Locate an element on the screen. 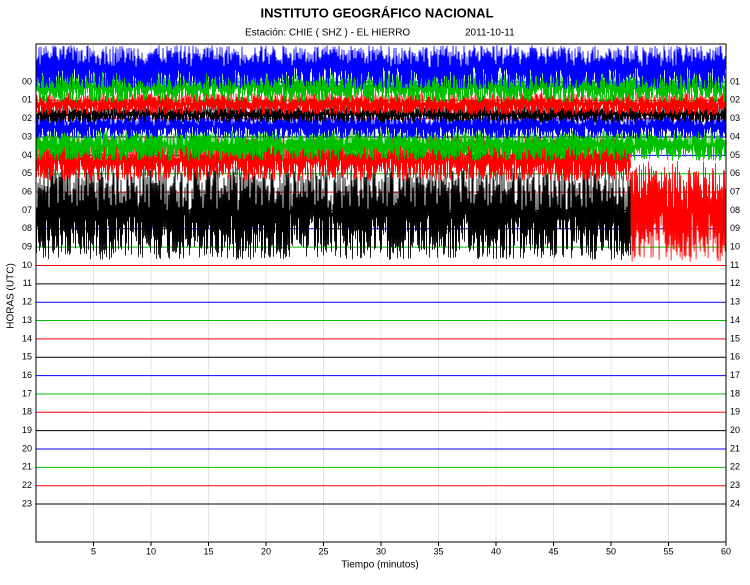  row-label-left: 10 is located at coordinates (27, 265).